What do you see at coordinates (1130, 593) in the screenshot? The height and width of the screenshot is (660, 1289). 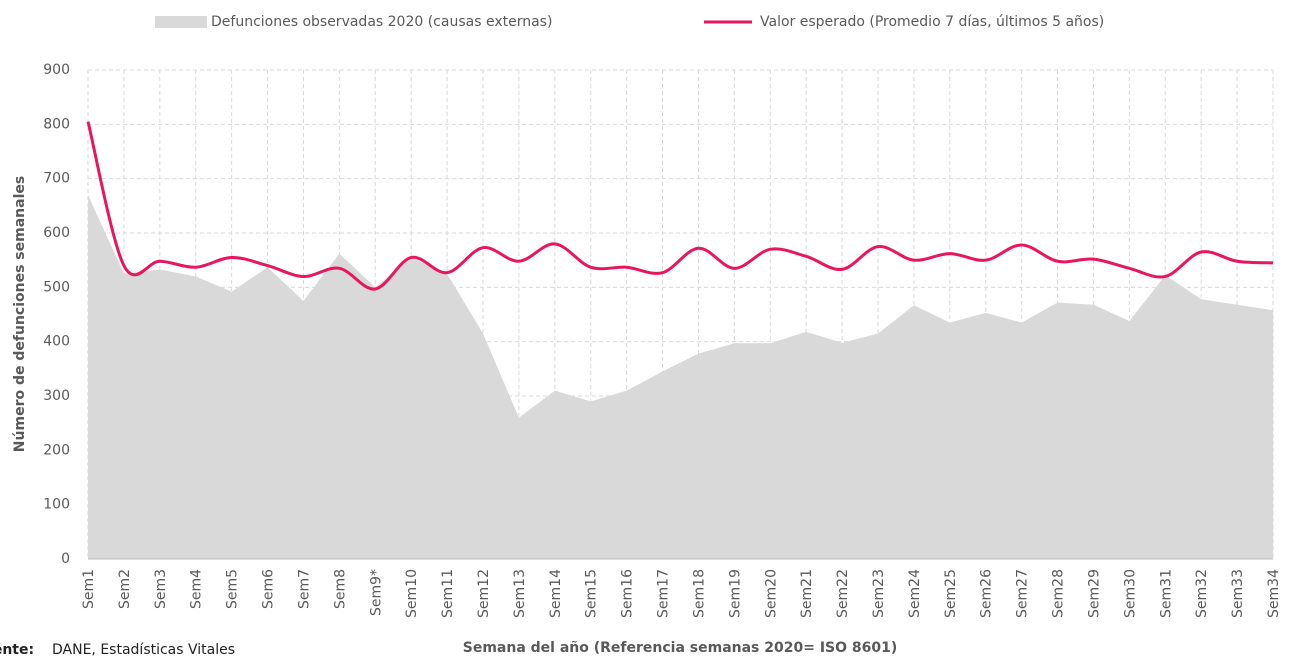 I see `x-tick-label: Sem30` at bounding box center [1130, 593].